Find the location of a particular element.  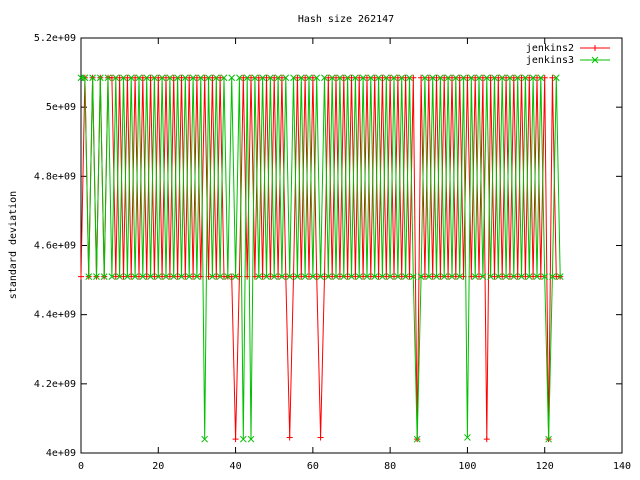

x-tick-label: 0 is located at coordinates (81, 466).